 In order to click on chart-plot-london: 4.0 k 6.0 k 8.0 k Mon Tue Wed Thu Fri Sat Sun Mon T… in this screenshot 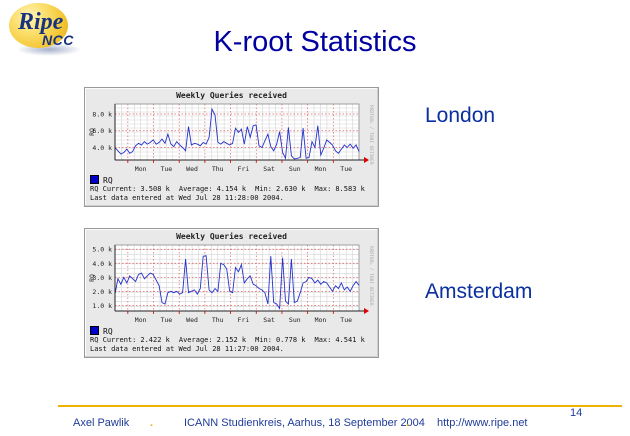, I will do `click(231, 138)`.